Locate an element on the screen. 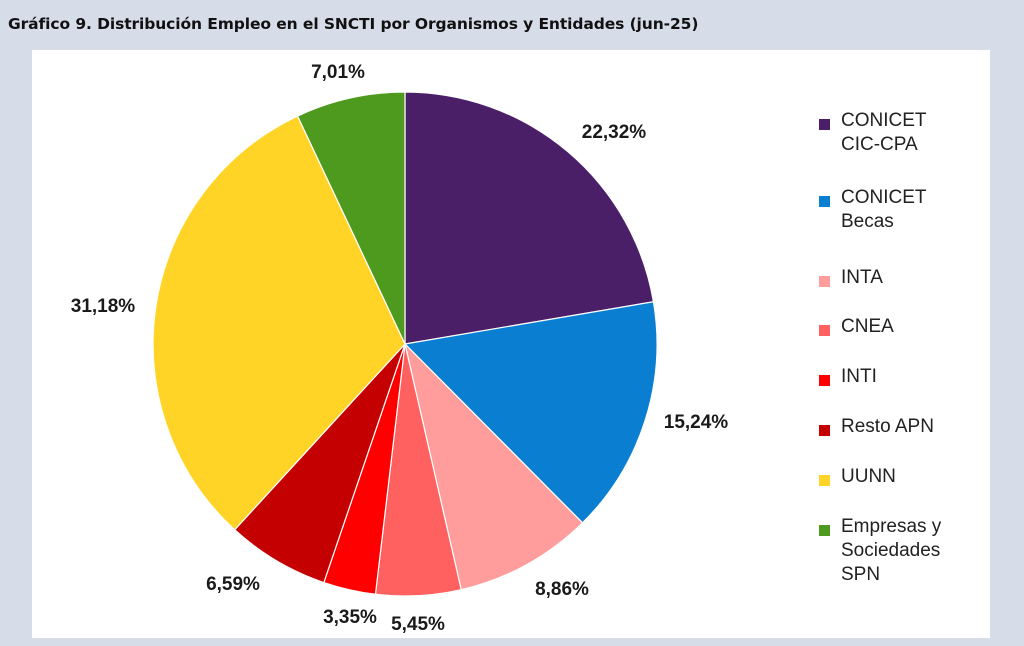  legend-label: CIC-CPA is located at coordinates (879, 144).